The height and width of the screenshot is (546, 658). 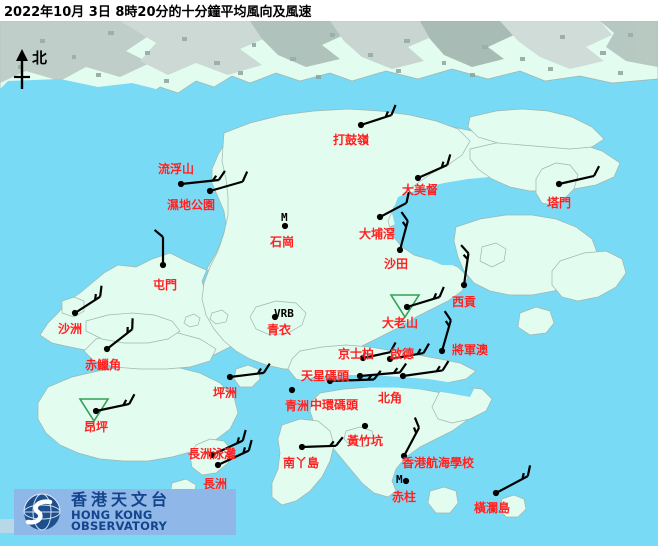 What do you see at coordinates (70, 329) in the screenshot?
I see `station-label: 沙洲` at bounding box center [70, 329].